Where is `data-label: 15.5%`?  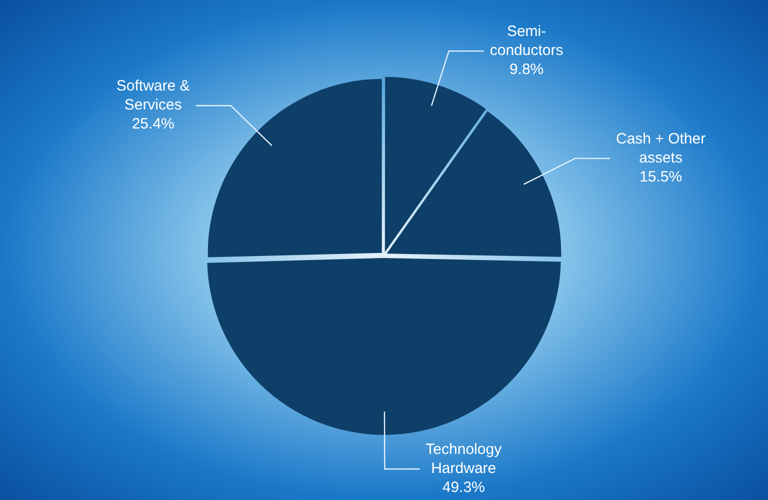
data-label: 15.5% is located at coordinates (661, 177).